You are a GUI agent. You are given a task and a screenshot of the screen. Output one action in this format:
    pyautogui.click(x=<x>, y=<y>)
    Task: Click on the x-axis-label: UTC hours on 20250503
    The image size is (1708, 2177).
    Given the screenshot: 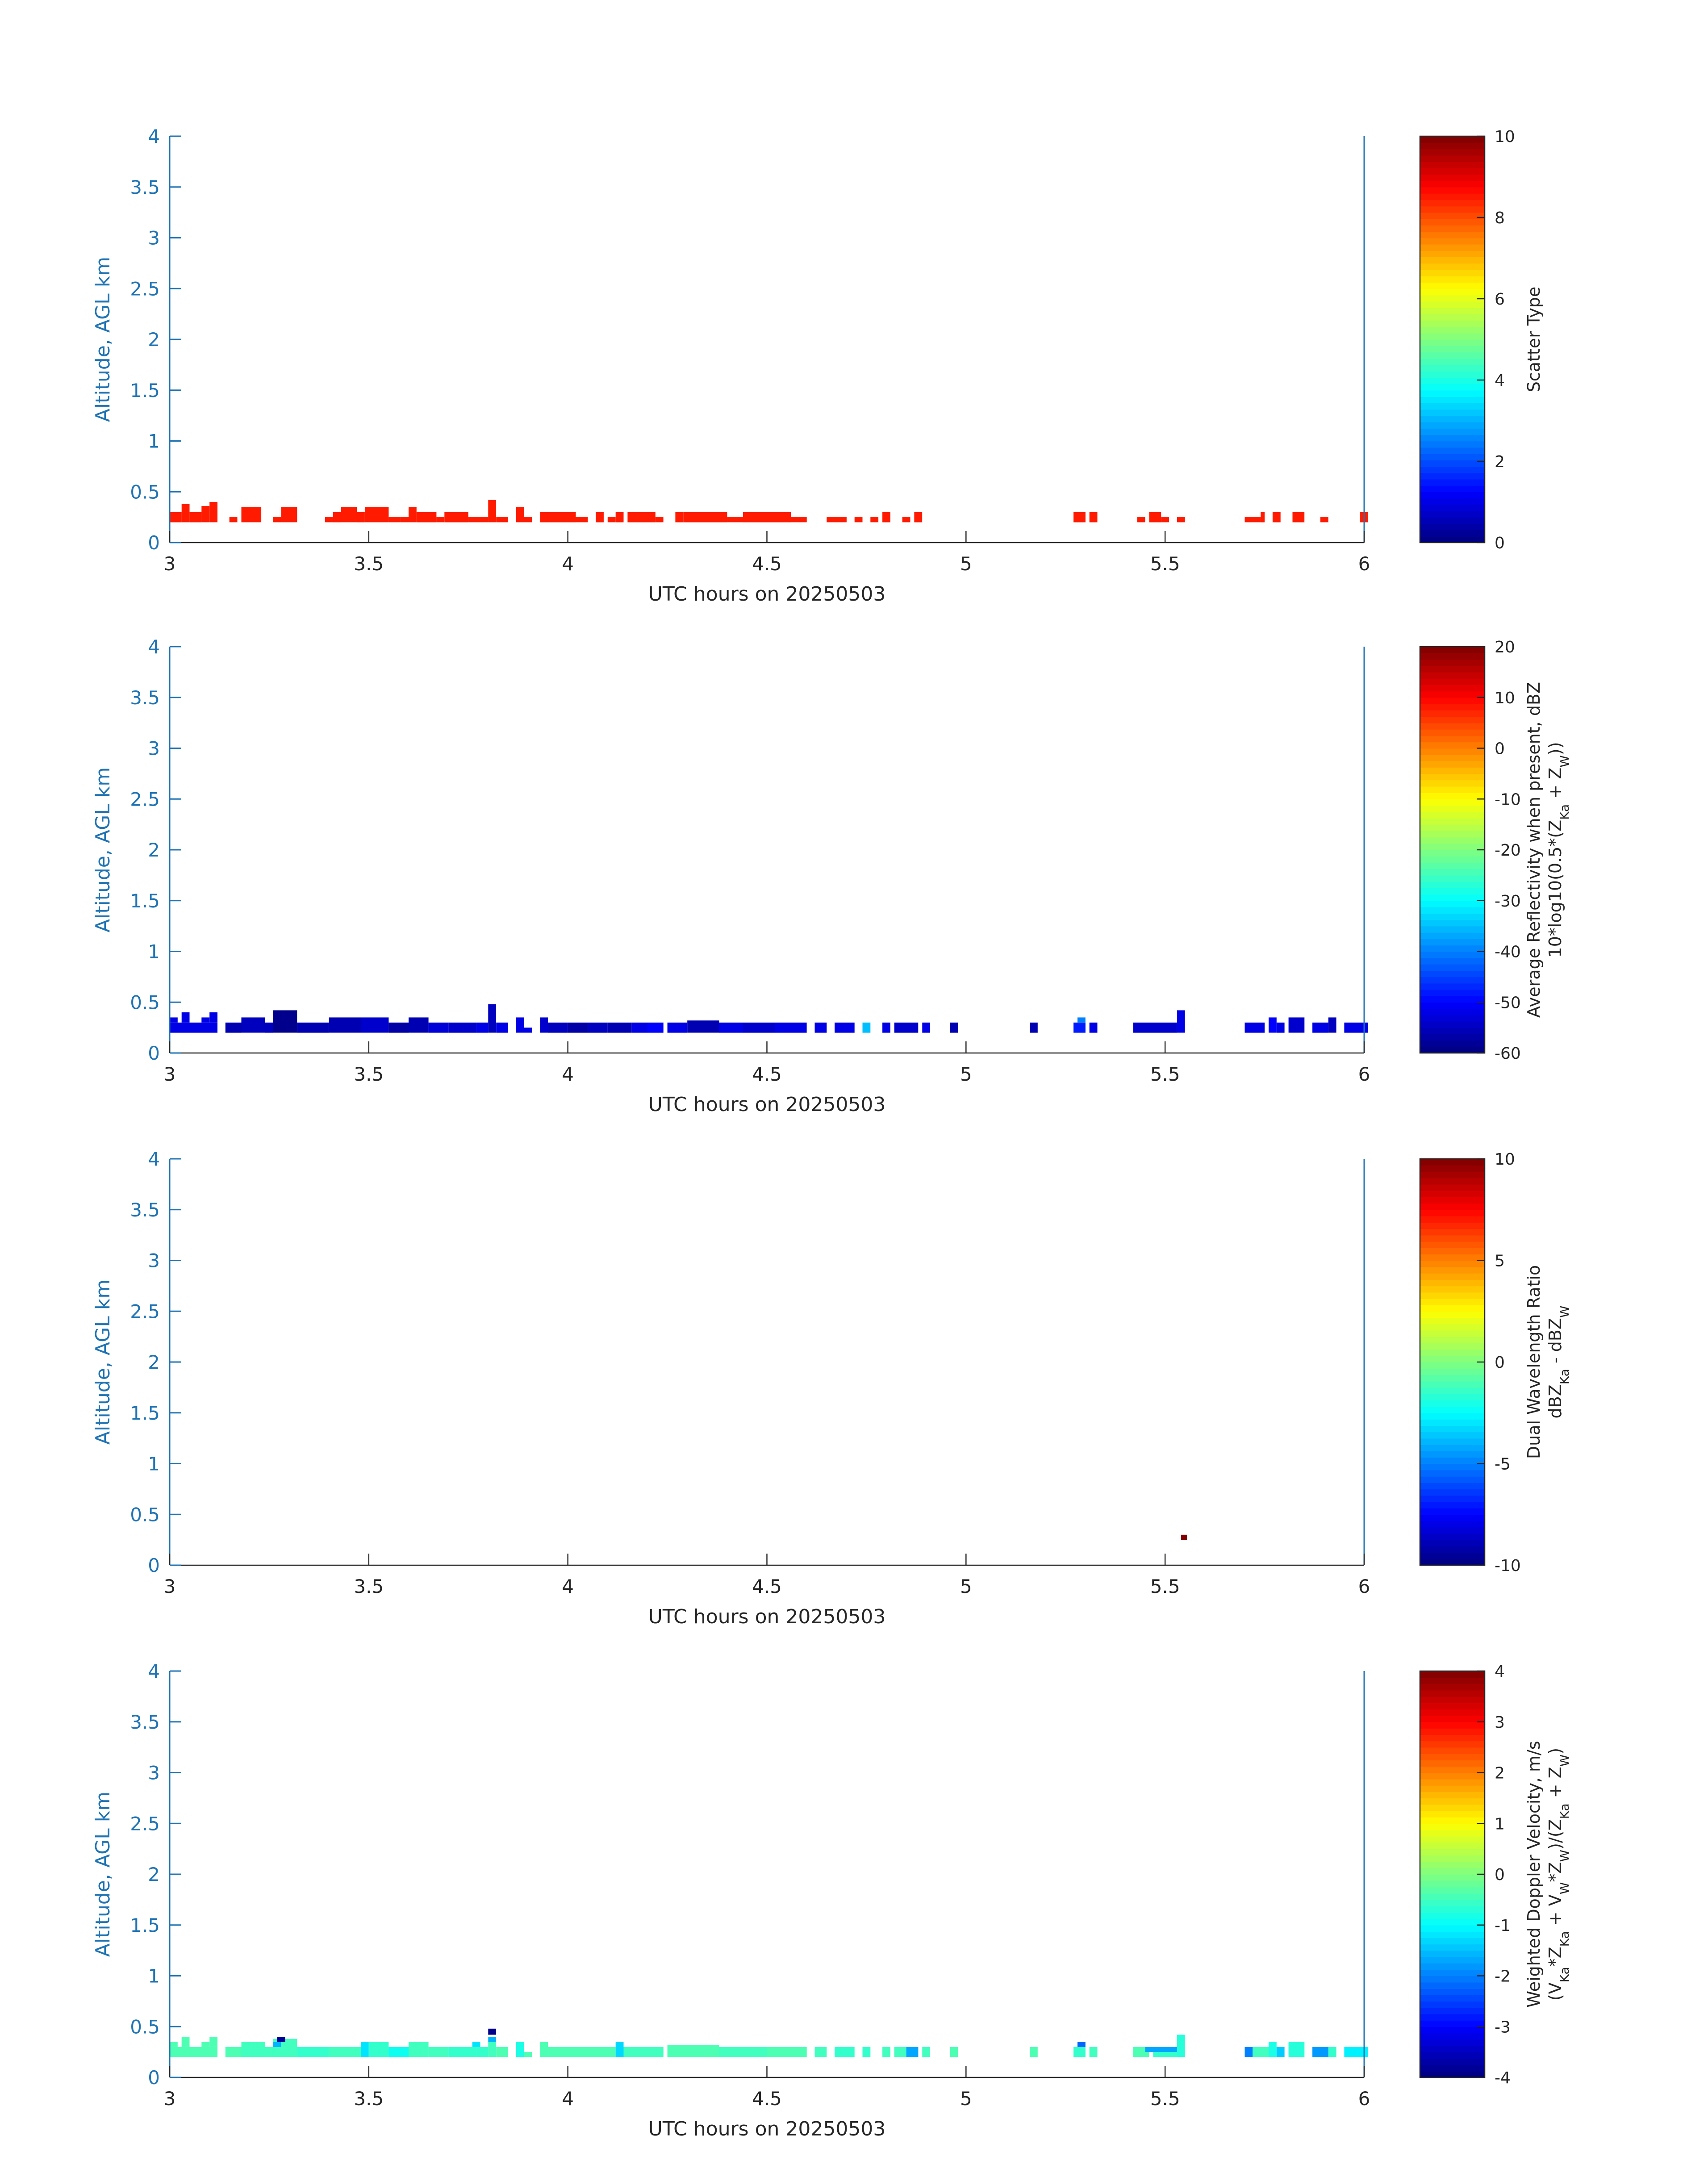 What is the action you would take?
    pyautogui.click(x=767, y=1616)
    